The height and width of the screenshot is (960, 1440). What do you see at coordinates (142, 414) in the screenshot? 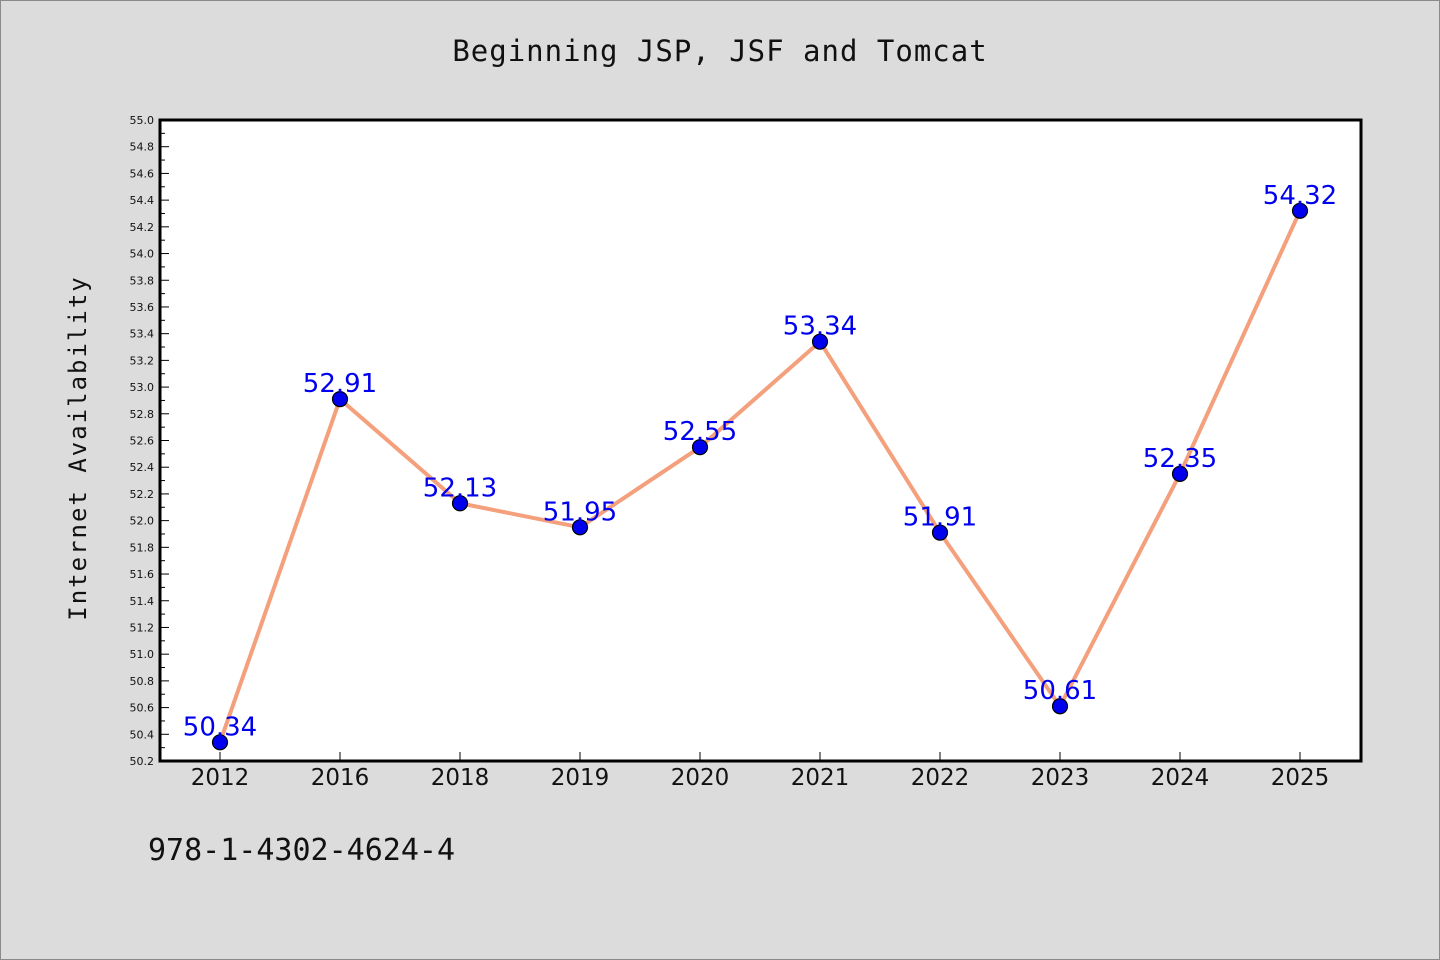
I see `y-tick-label: 52.8` at bounding box center [142, 414].